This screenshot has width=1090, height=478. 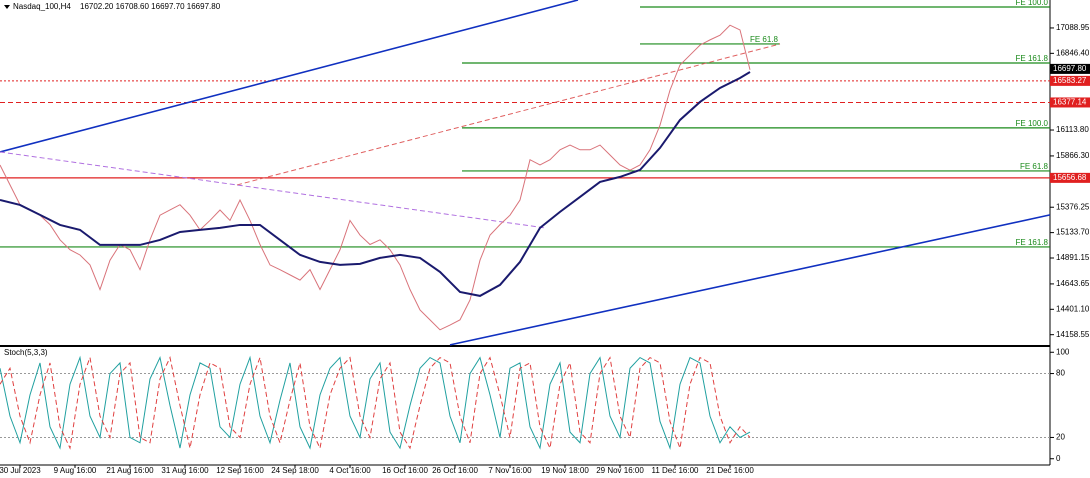 What do you see at coordinates (730, 470) in the screenshot?
I see `x-tick-label: 21 Dec 16:00` at bounding box center [730, 470].